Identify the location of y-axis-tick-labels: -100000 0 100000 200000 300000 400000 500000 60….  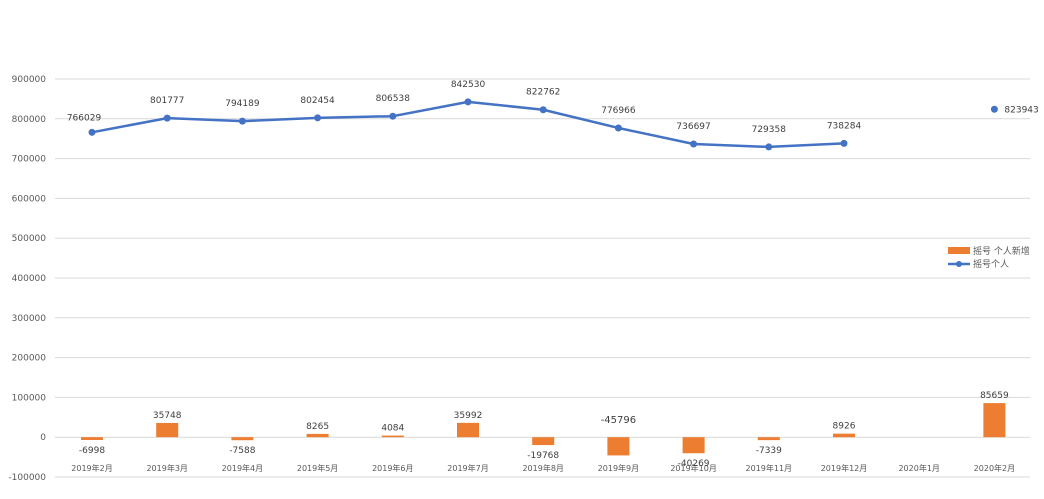
(27, 279).